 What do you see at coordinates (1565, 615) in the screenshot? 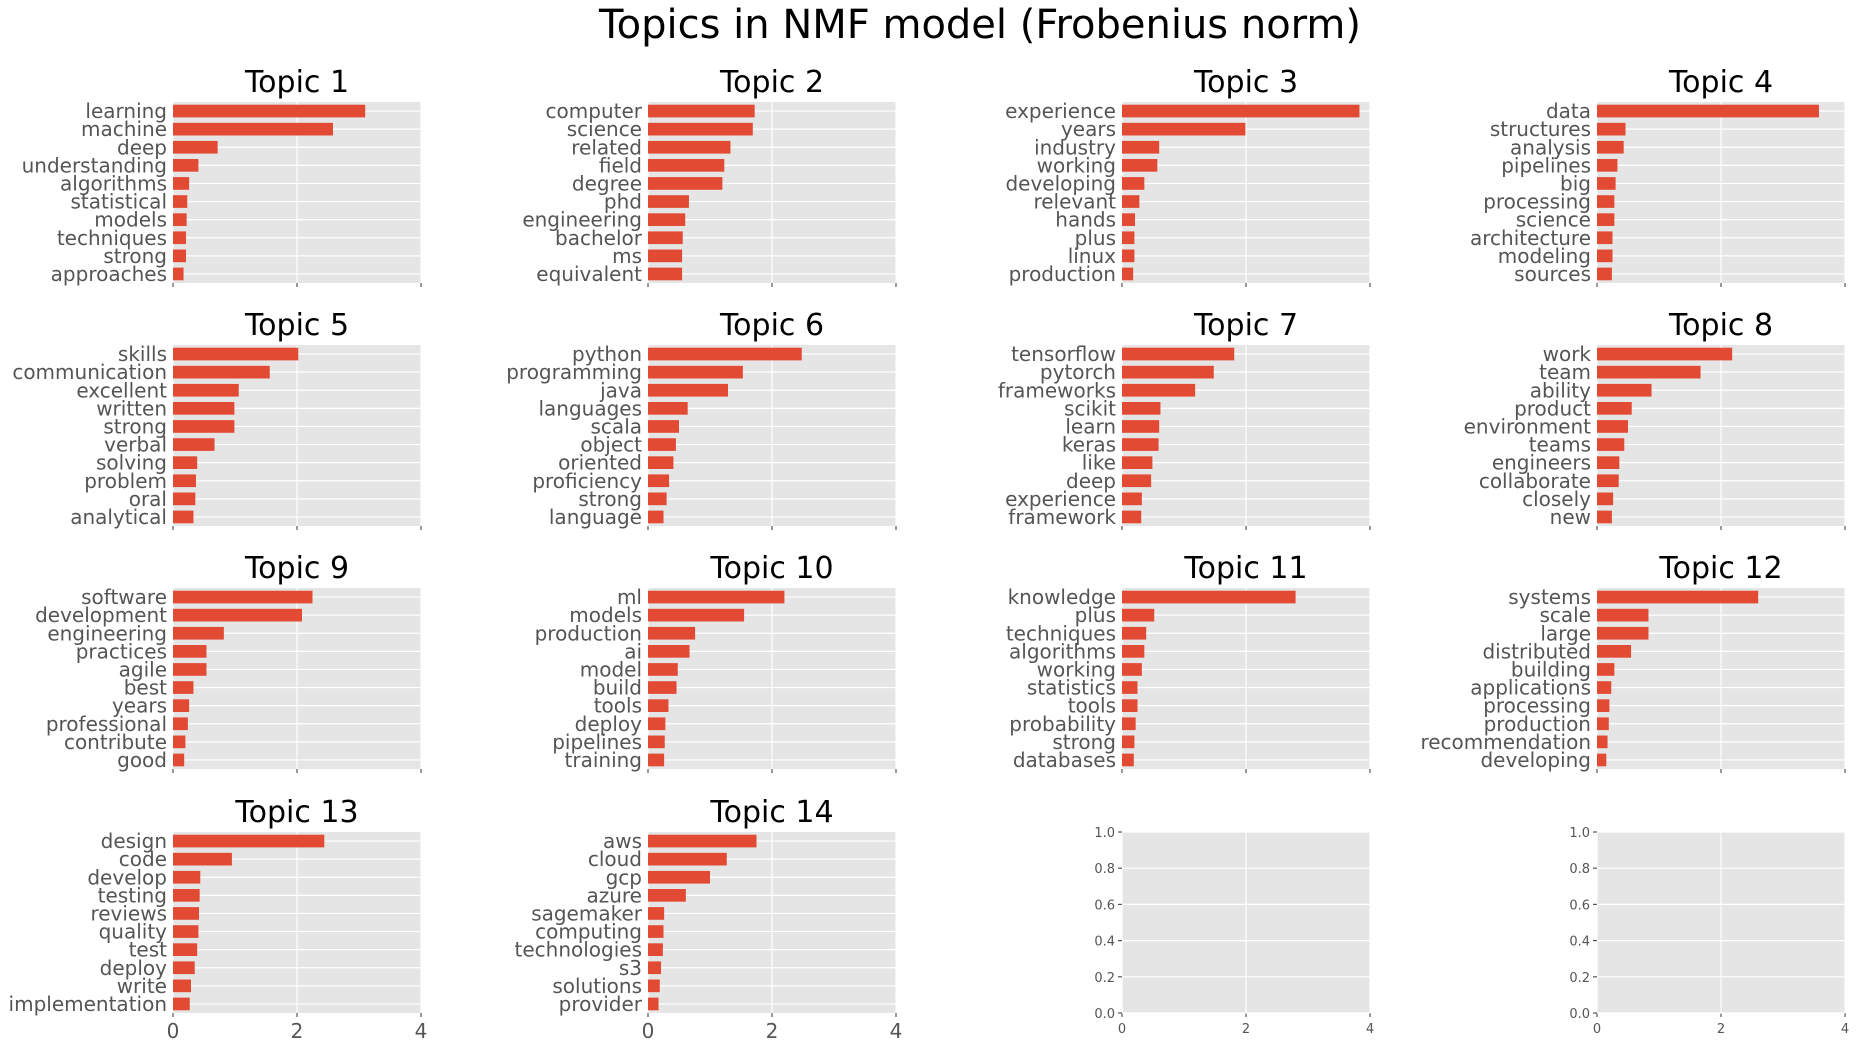
I see `category-label: scale` at bounding box center [1565, 615].